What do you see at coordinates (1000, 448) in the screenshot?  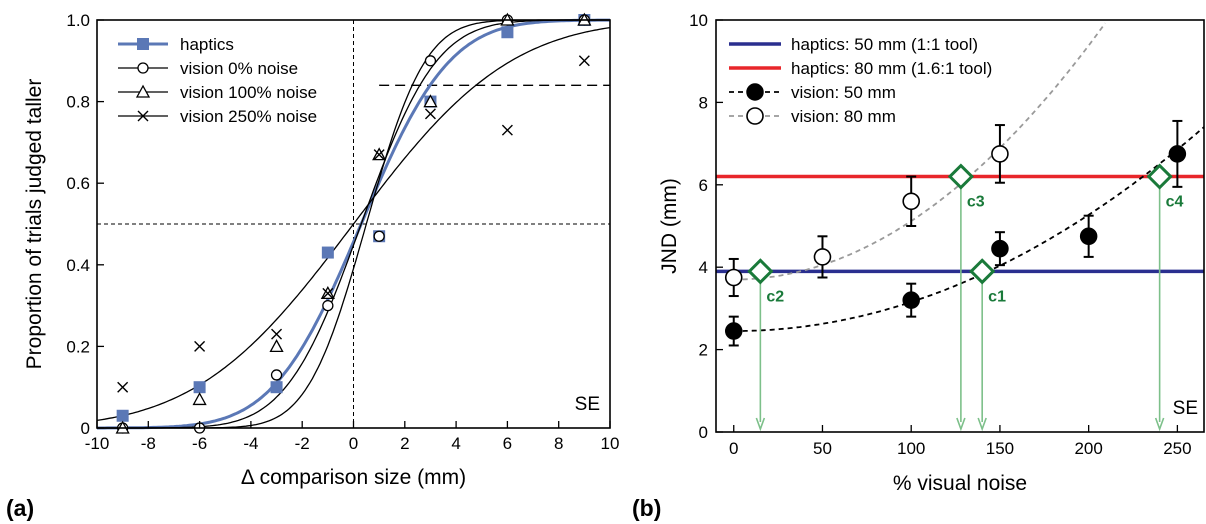 I see `x-tick-label: 150` at bounding box center [1000, 448].